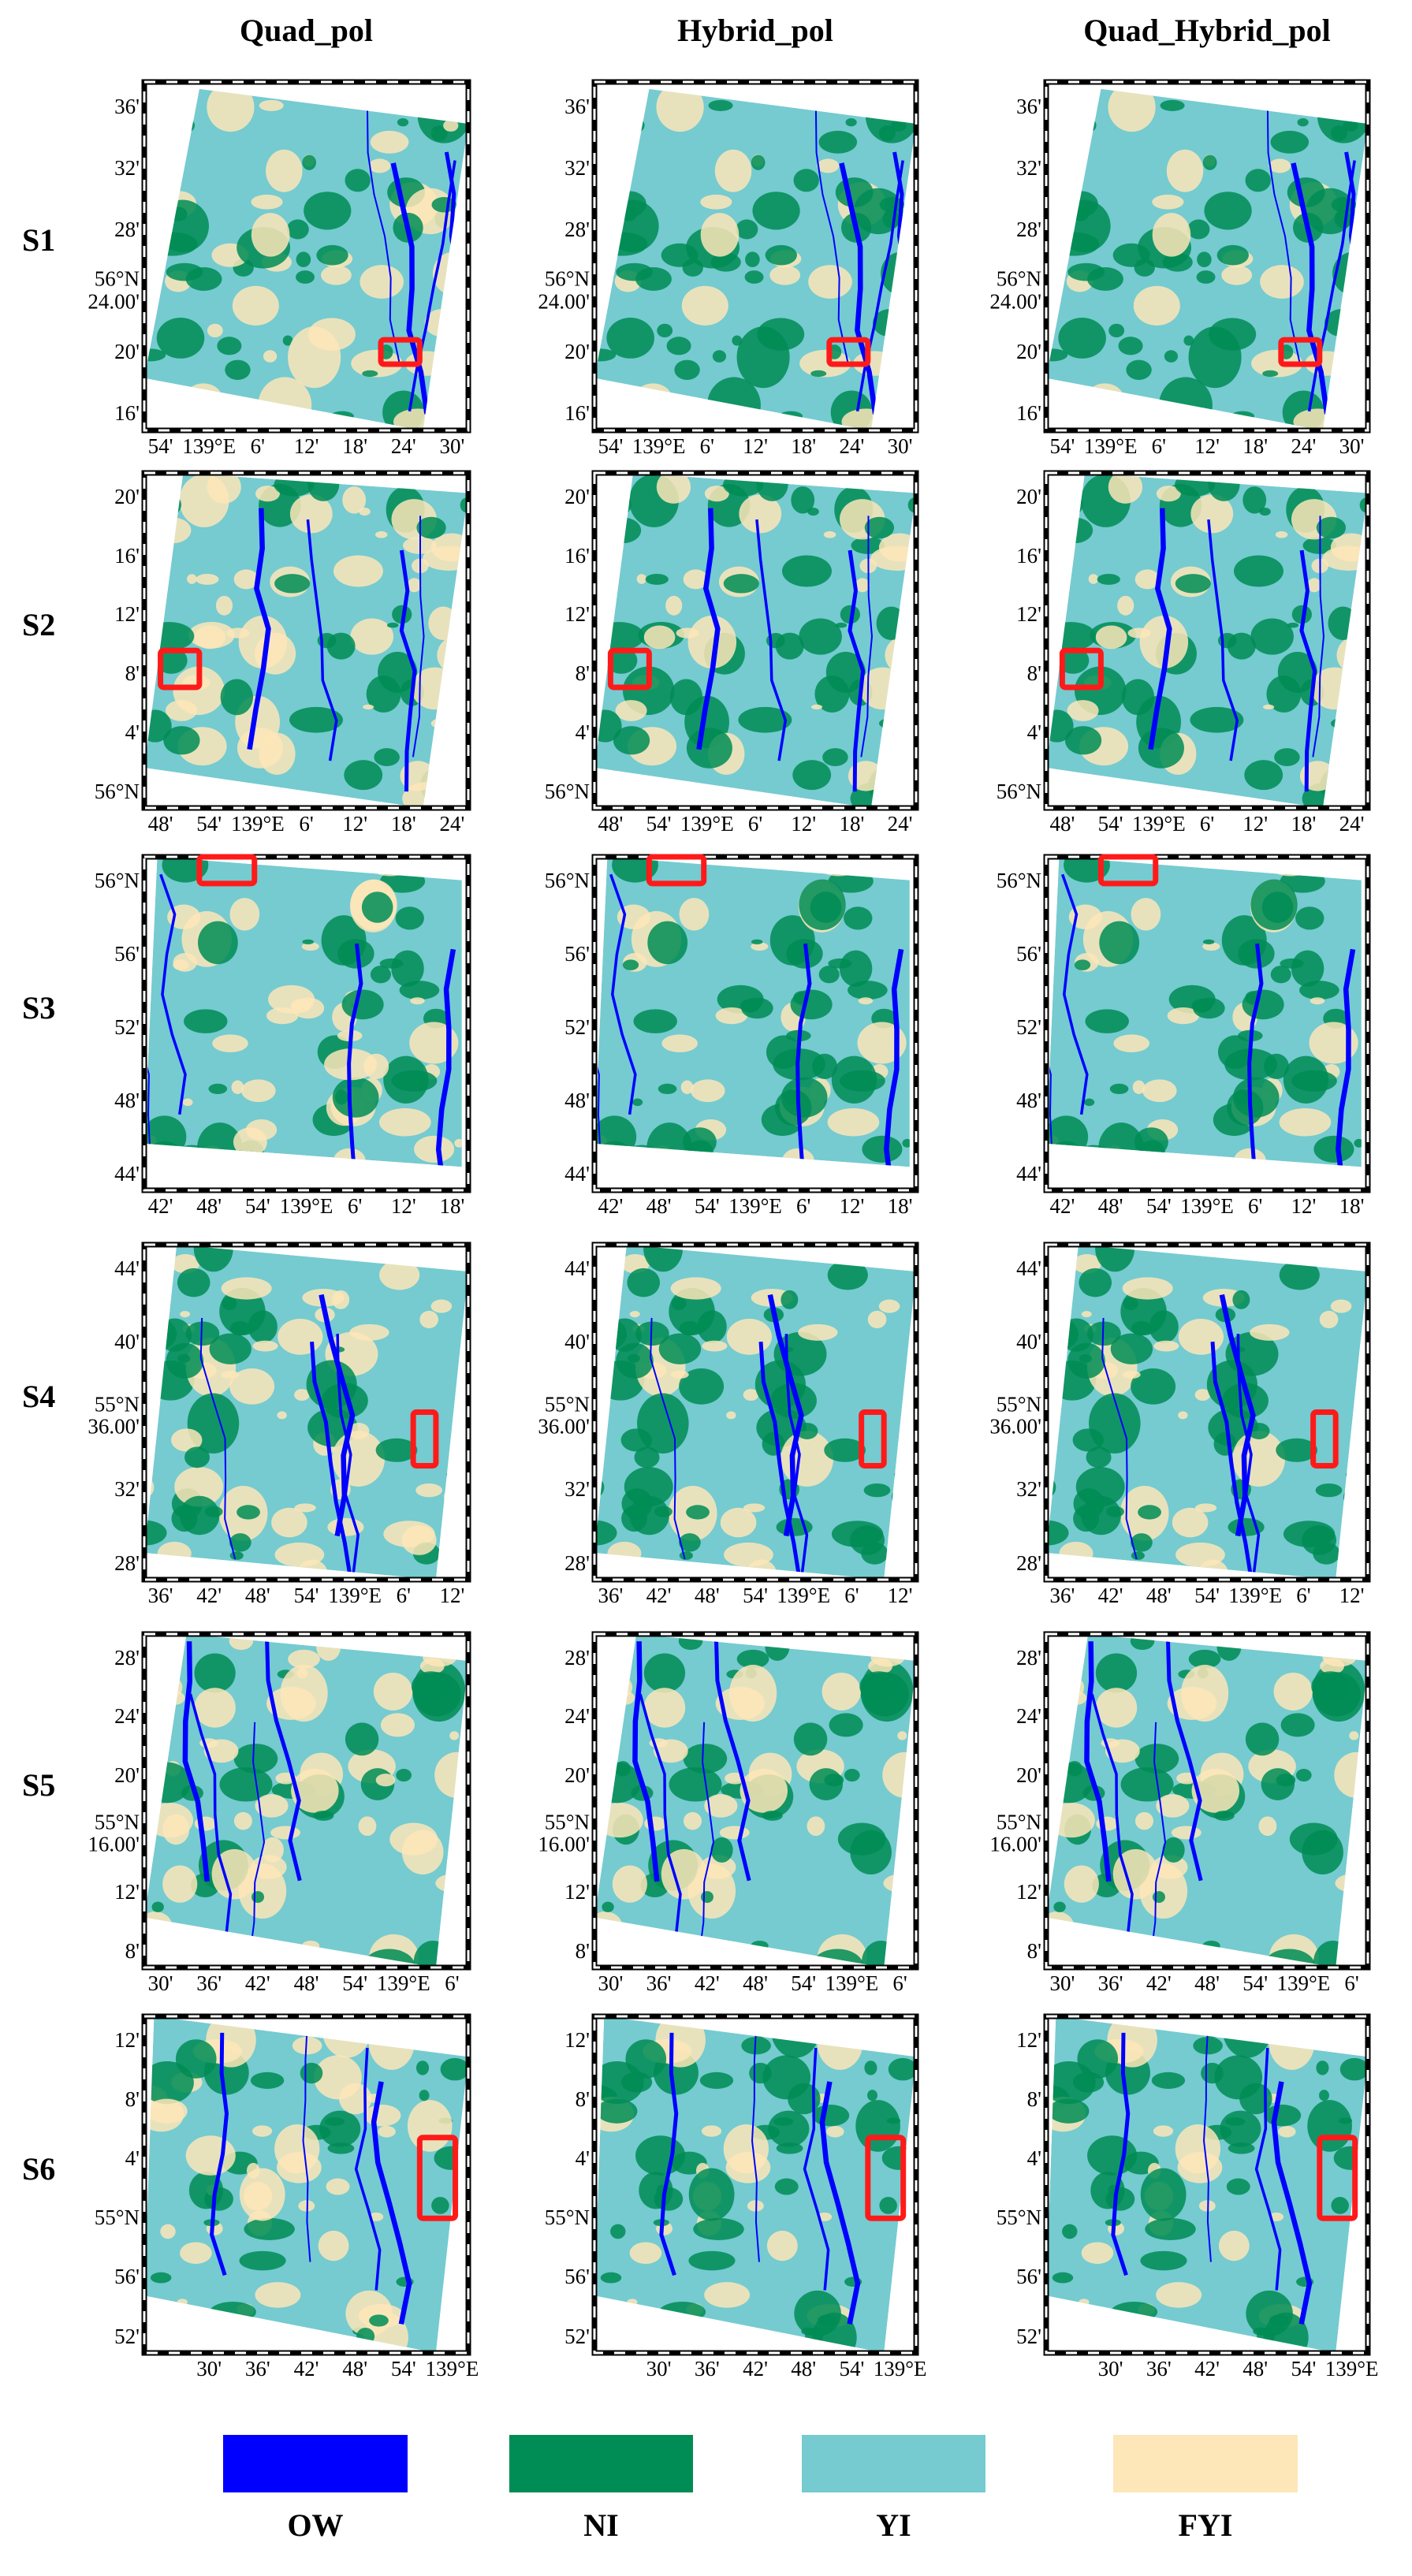 The image size is (1412, 2576). Describe the element at coordinates (577, 1657) in the screenshot. I see `y-tick-label: 28'` at that location.